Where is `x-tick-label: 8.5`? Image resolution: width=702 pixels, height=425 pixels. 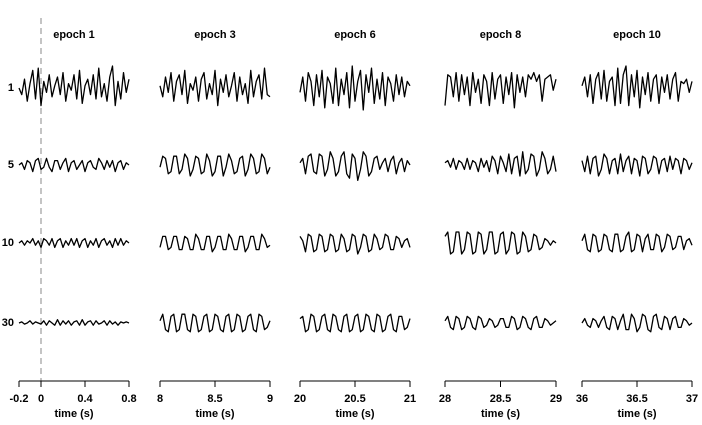
x-tick-label: 8.5 is located at coordinates (214, 399).